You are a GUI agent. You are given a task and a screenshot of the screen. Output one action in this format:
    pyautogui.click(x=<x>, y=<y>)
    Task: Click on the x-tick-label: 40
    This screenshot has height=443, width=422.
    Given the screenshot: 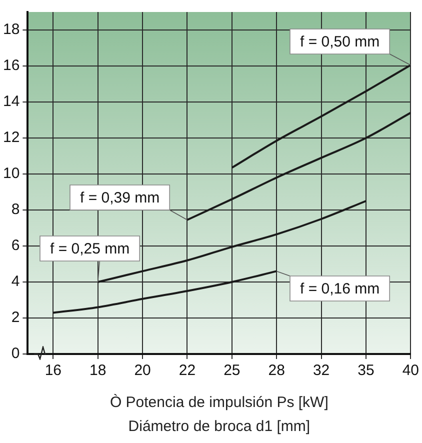 What is the action you would take?
    pyautogui.click(x=410, y=371)
    